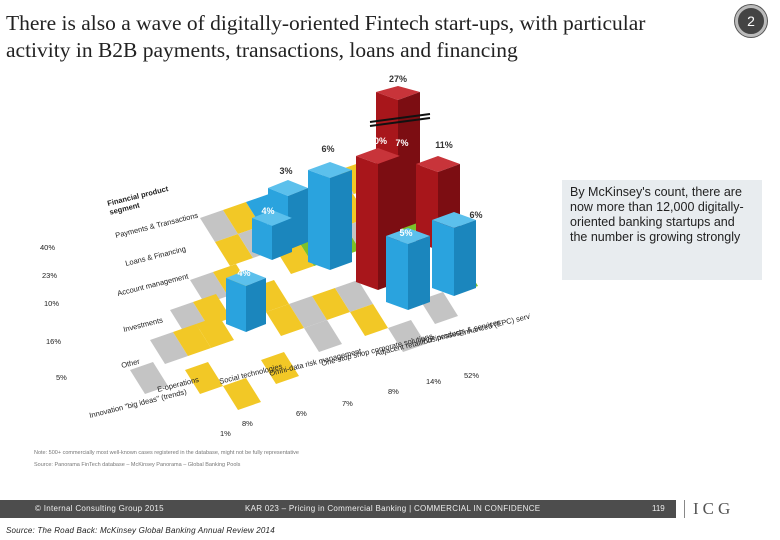 Image resolution: width=780 pixels, height=540 pixels. I want to click on footer-copyright: © Internal Consulting Group 2015, so click(99, 508).